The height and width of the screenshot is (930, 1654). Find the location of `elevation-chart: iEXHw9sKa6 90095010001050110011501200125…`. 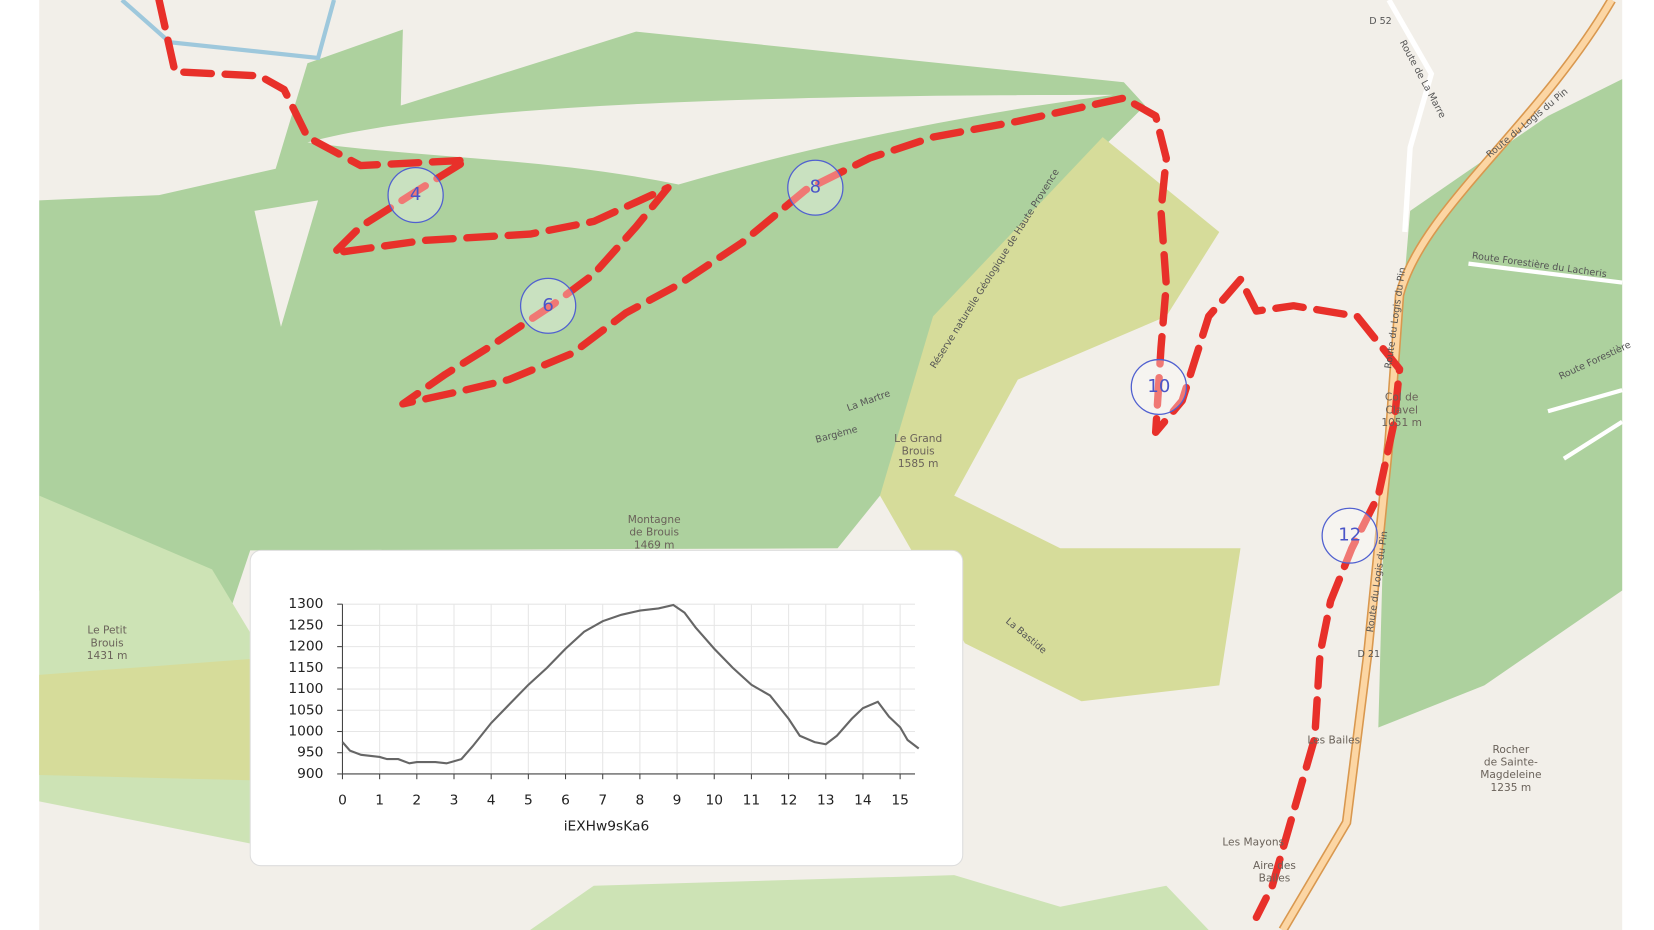

elevation-chart: iEXHw9sKa6 90095010001050110011501200125… is located at coordinates (606, 708).